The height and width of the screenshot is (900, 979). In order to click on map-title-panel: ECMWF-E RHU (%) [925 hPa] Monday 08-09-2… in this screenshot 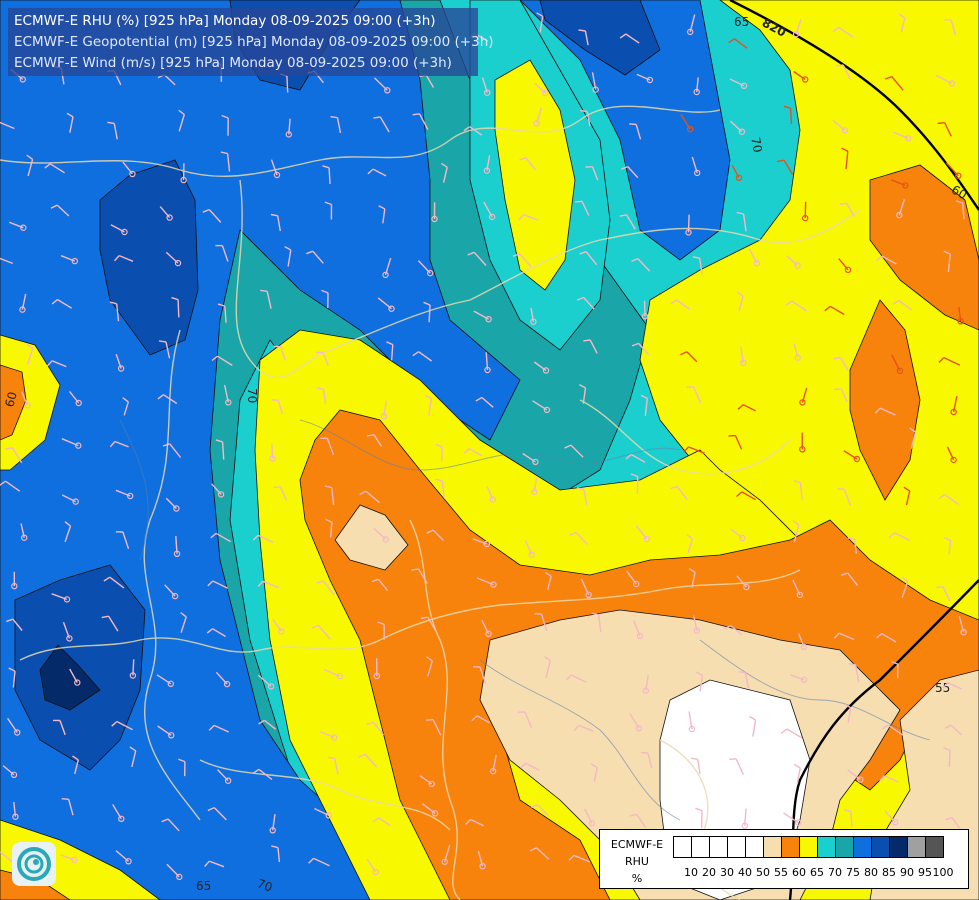, I will do `click(251, 42)`.